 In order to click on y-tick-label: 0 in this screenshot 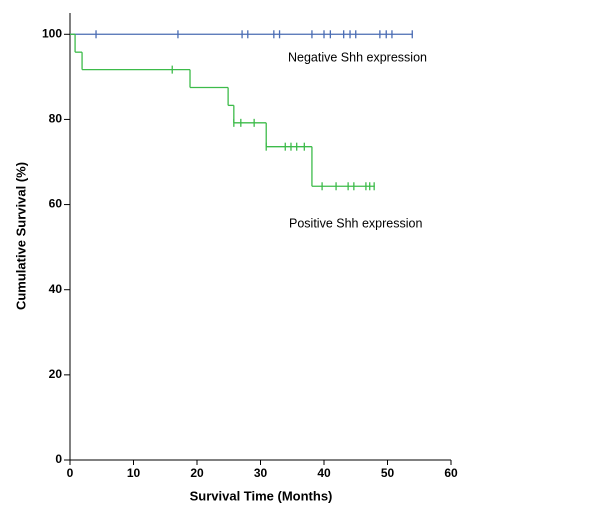, I will do `click(58, 459)`.